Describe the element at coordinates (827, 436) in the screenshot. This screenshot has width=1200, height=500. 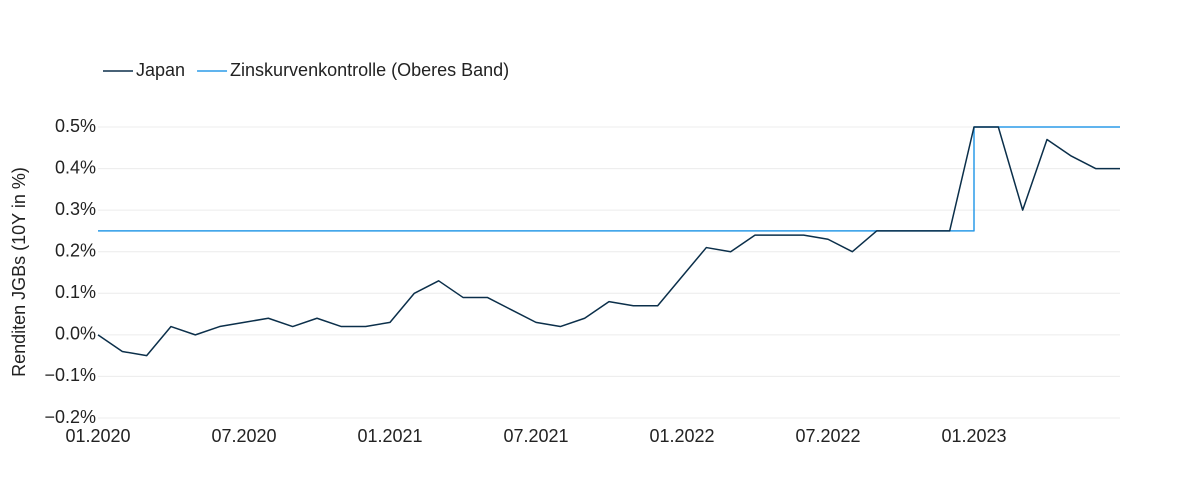
I see `x-tick-label: 07.2022` at that location.